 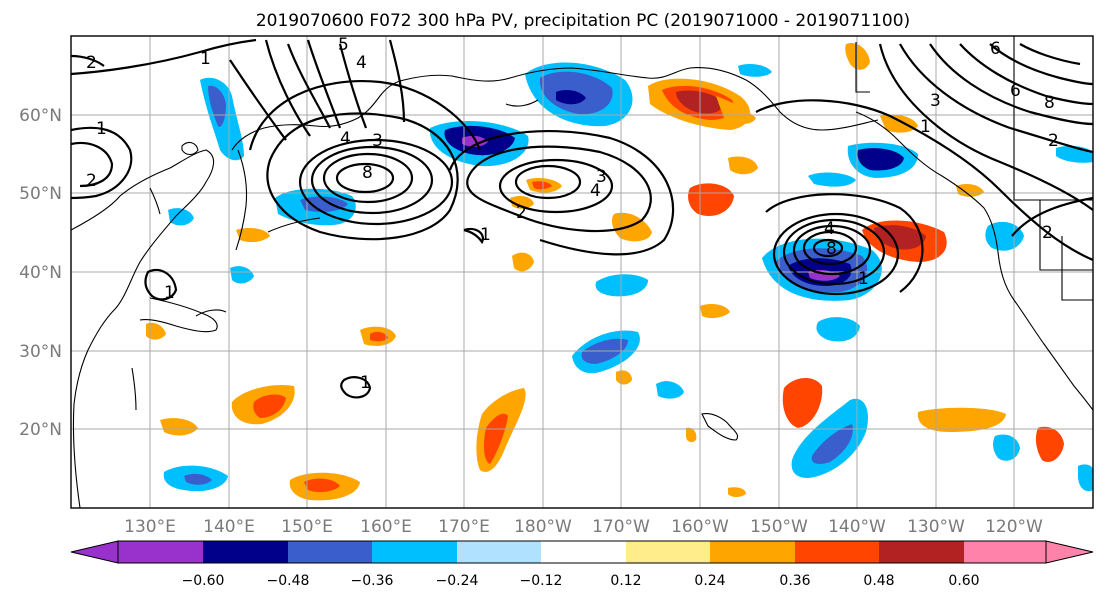 What do you see at coordinates (794, 581) in the screenshot?
I see `colorbar-tick-label: 0.36` at bounding box center [794, 581].